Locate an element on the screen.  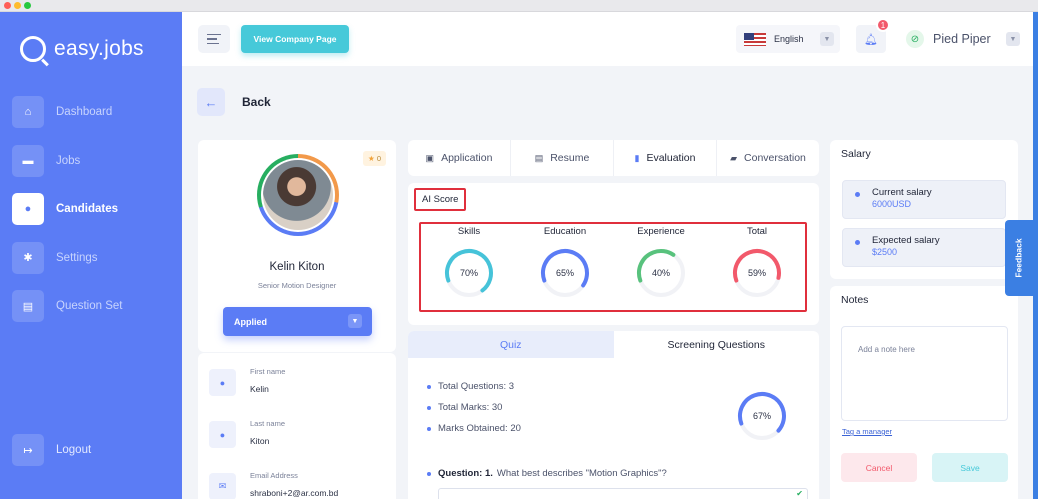
home-icon: ⌂ is located at coordinates (28, 112).